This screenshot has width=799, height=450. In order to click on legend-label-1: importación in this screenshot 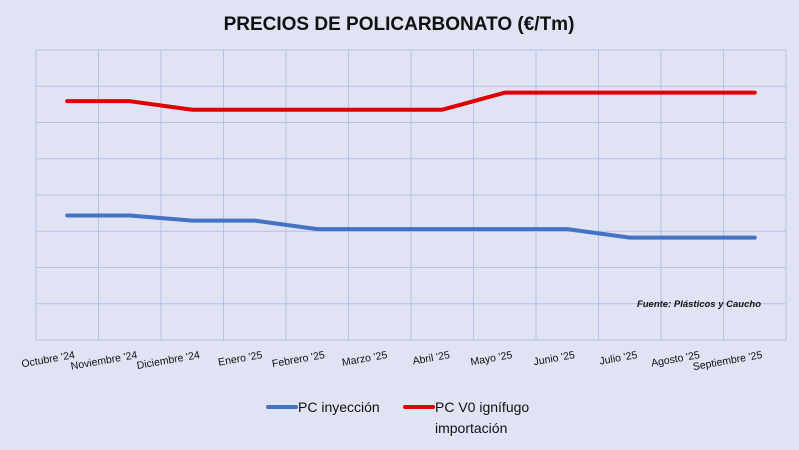, I will do `click(471, 428)`.